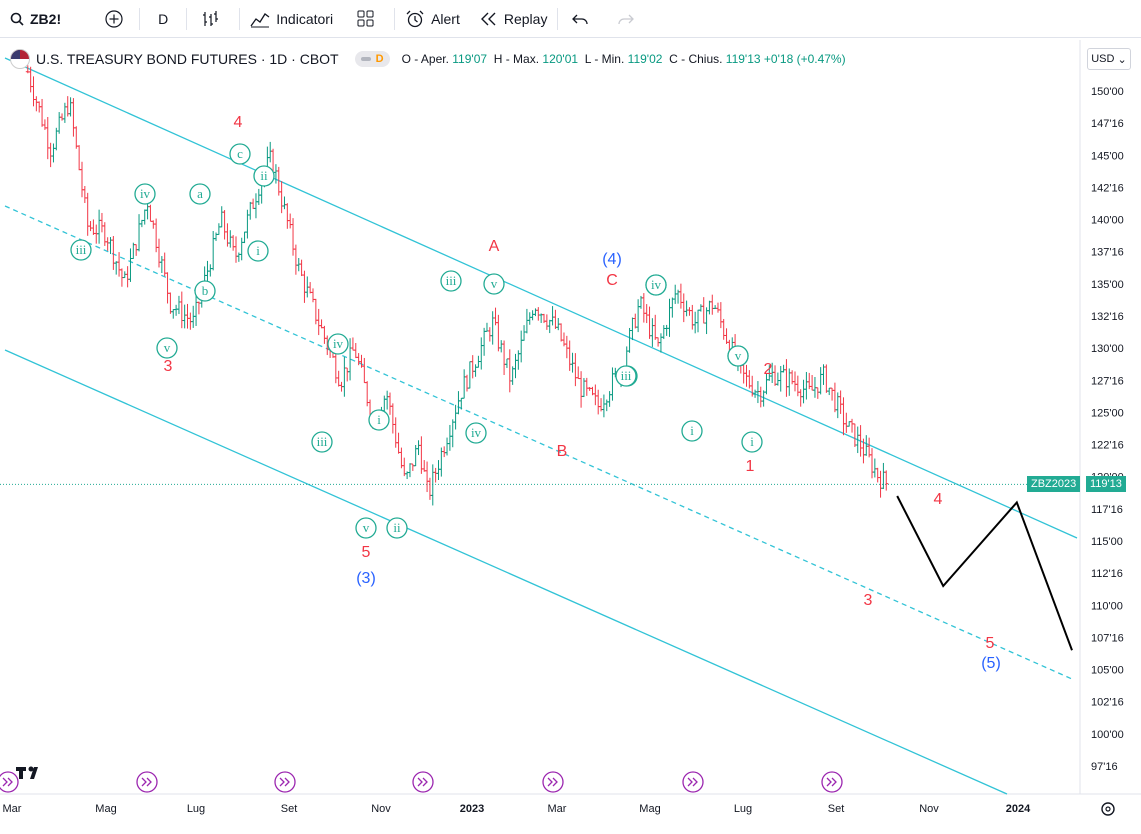 The width and height of the screenshot is (1141, 834). What do you see at coordinates (368, 19) in the screenshot?
I see `layouts-button` at bounding box center [368, 19].